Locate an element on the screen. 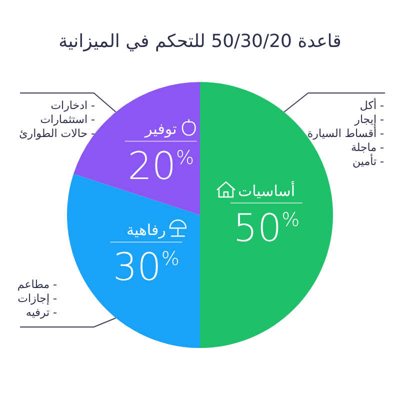 This screenshot has height=400, width=400. slice-label: أساسيات is located at coordinates (267, 190).